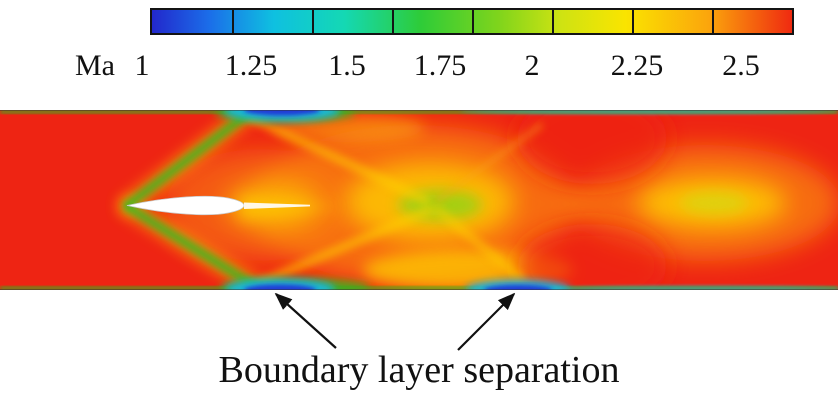  I want to click on wedge-trailing-wake-line, so click(277, 205).